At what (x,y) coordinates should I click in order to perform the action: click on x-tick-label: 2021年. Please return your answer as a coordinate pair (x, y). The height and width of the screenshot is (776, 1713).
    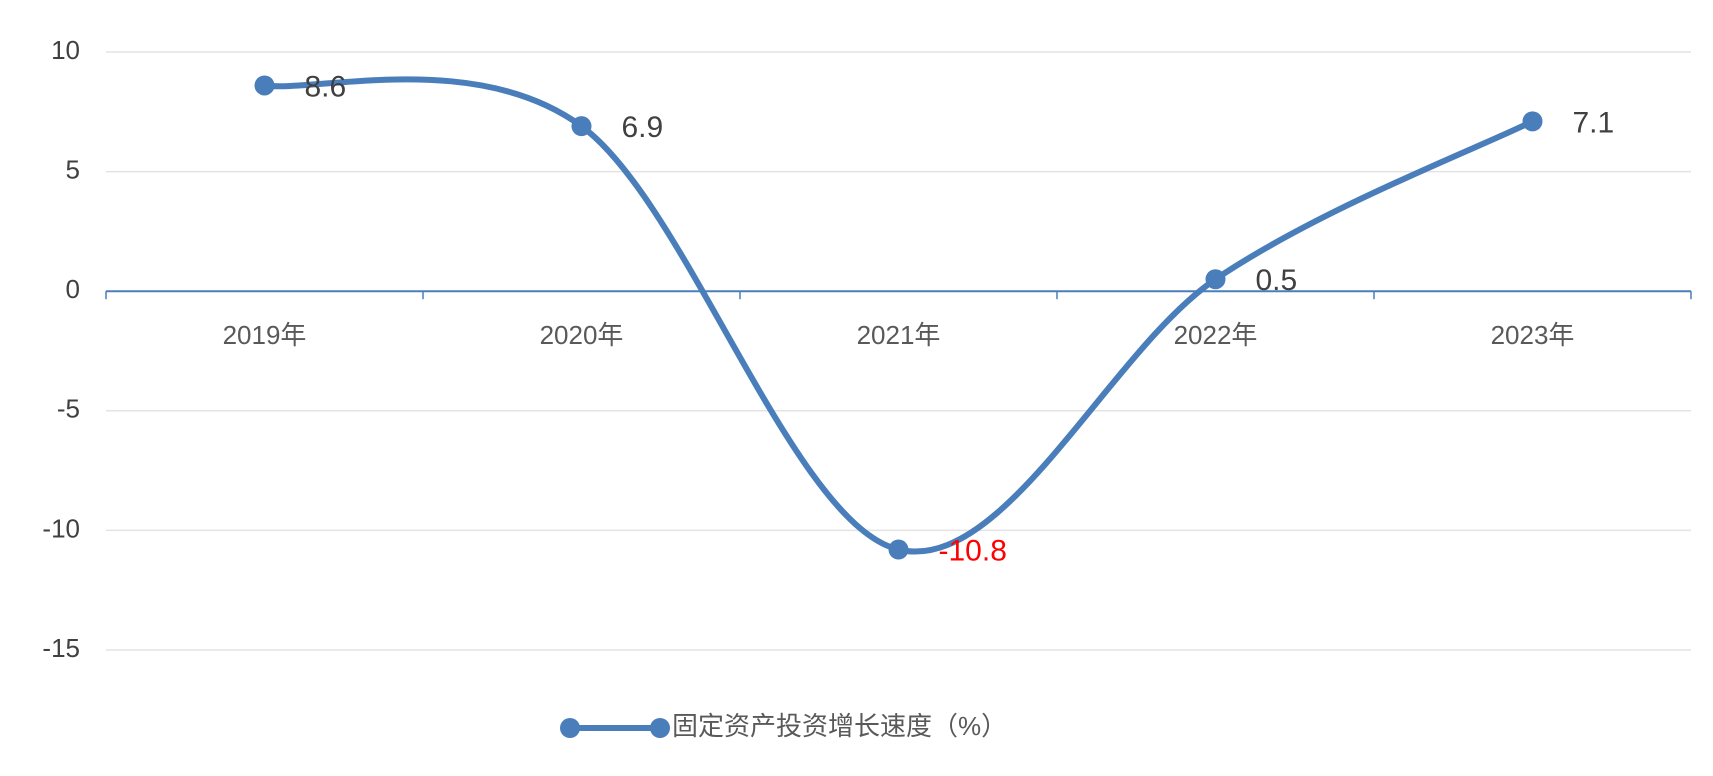
    Looking at the image, I should click on (899, 335).